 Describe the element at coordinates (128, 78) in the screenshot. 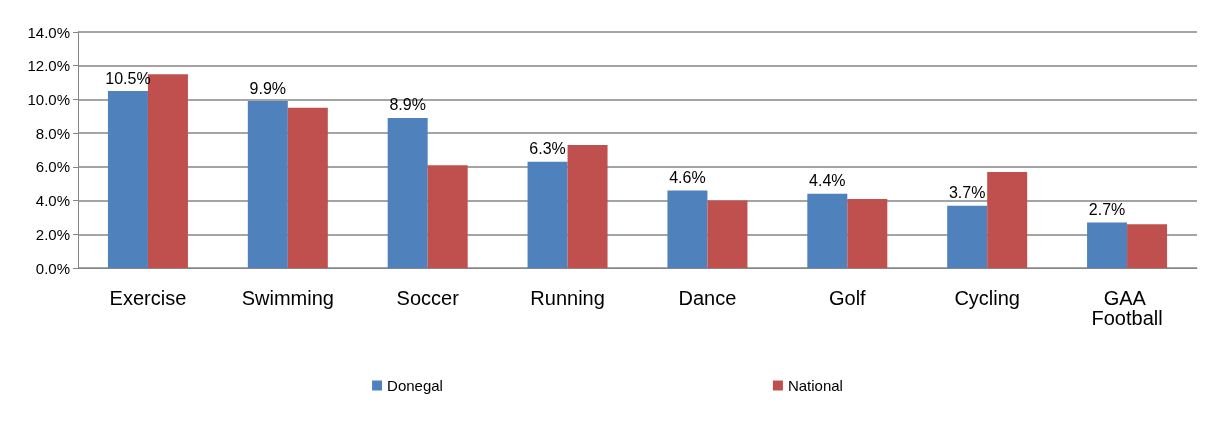

I see `data-label: 10.5%` at that location.